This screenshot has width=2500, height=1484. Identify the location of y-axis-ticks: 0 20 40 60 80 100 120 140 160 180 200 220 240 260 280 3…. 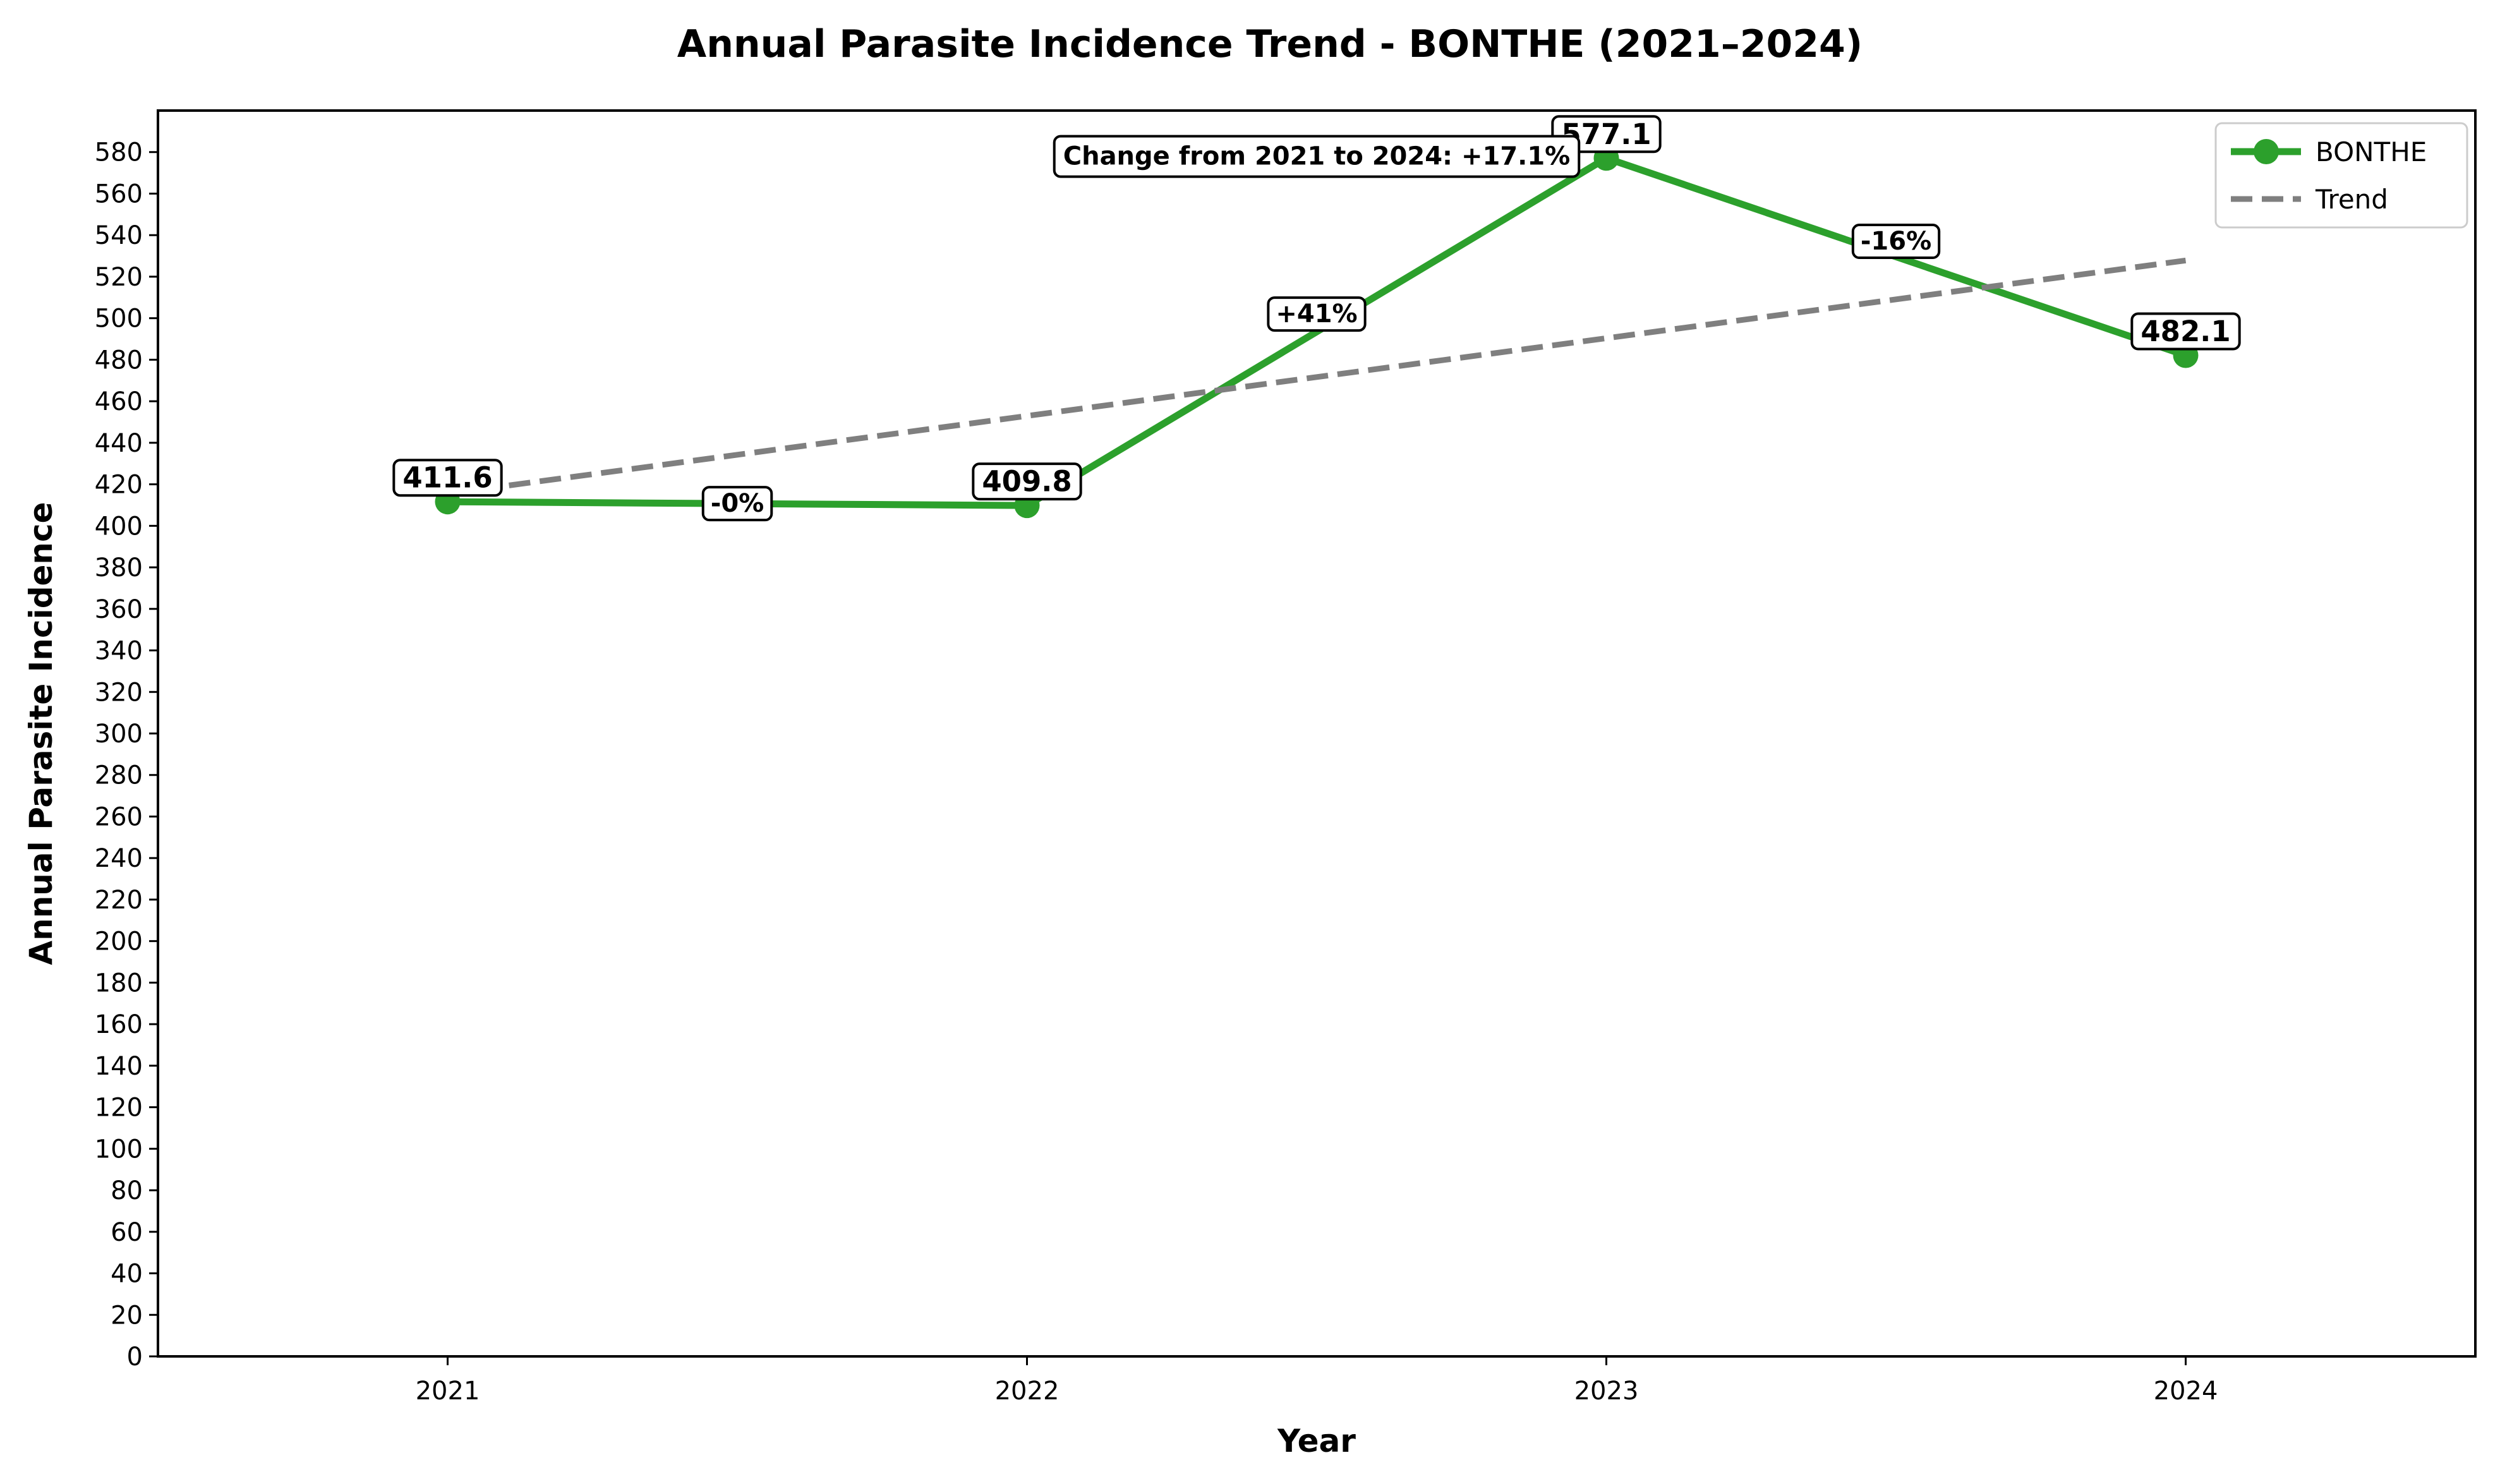
(126, 755).